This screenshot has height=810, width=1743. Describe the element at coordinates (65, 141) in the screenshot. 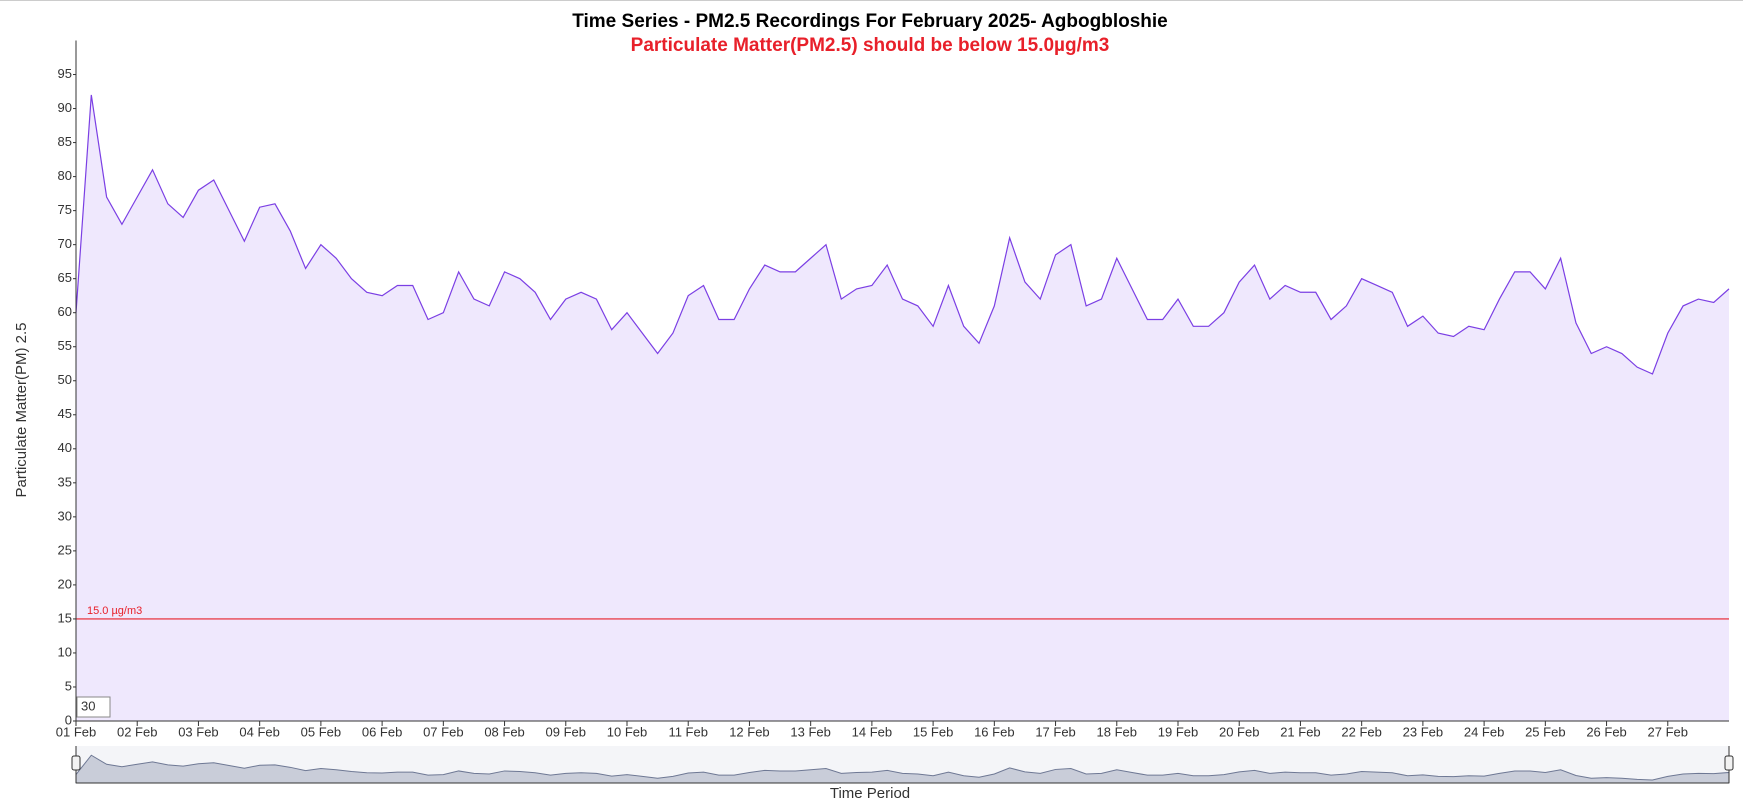

I see `y-tick-label: 85` at that location.